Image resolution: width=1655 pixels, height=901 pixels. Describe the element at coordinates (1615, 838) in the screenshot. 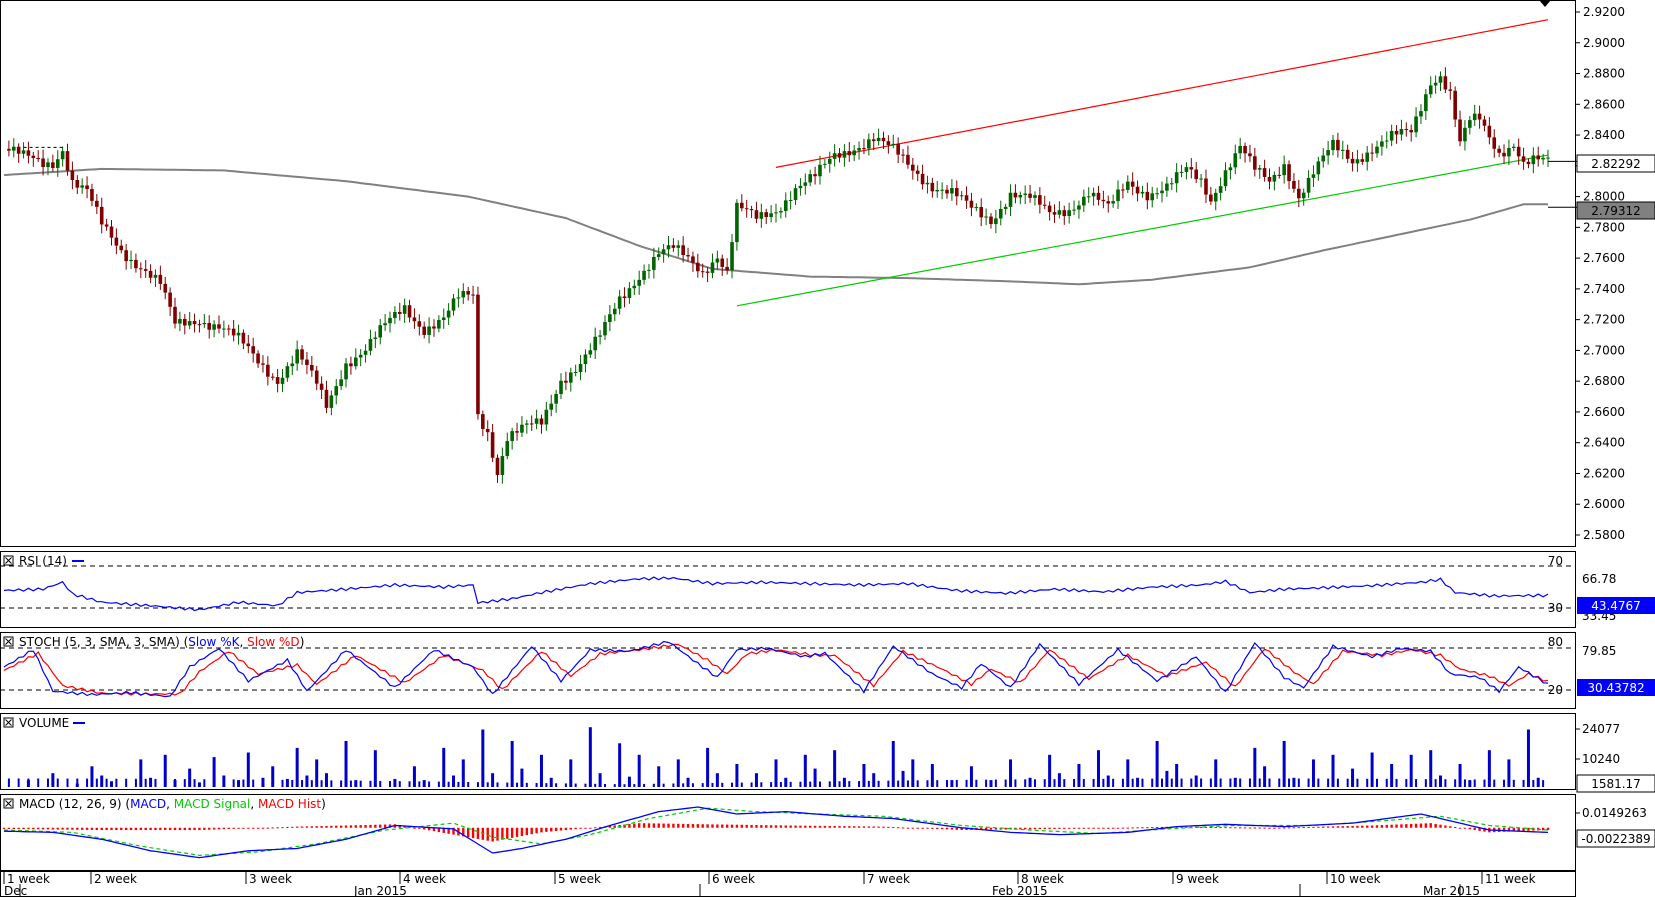

I see `macd-value-box-bg` at that location.